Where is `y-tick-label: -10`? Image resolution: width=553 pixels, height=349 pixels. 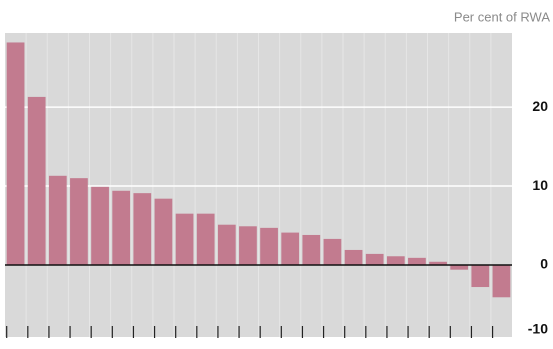
y-tick-label: -10 is located at coordinates (538, 329).